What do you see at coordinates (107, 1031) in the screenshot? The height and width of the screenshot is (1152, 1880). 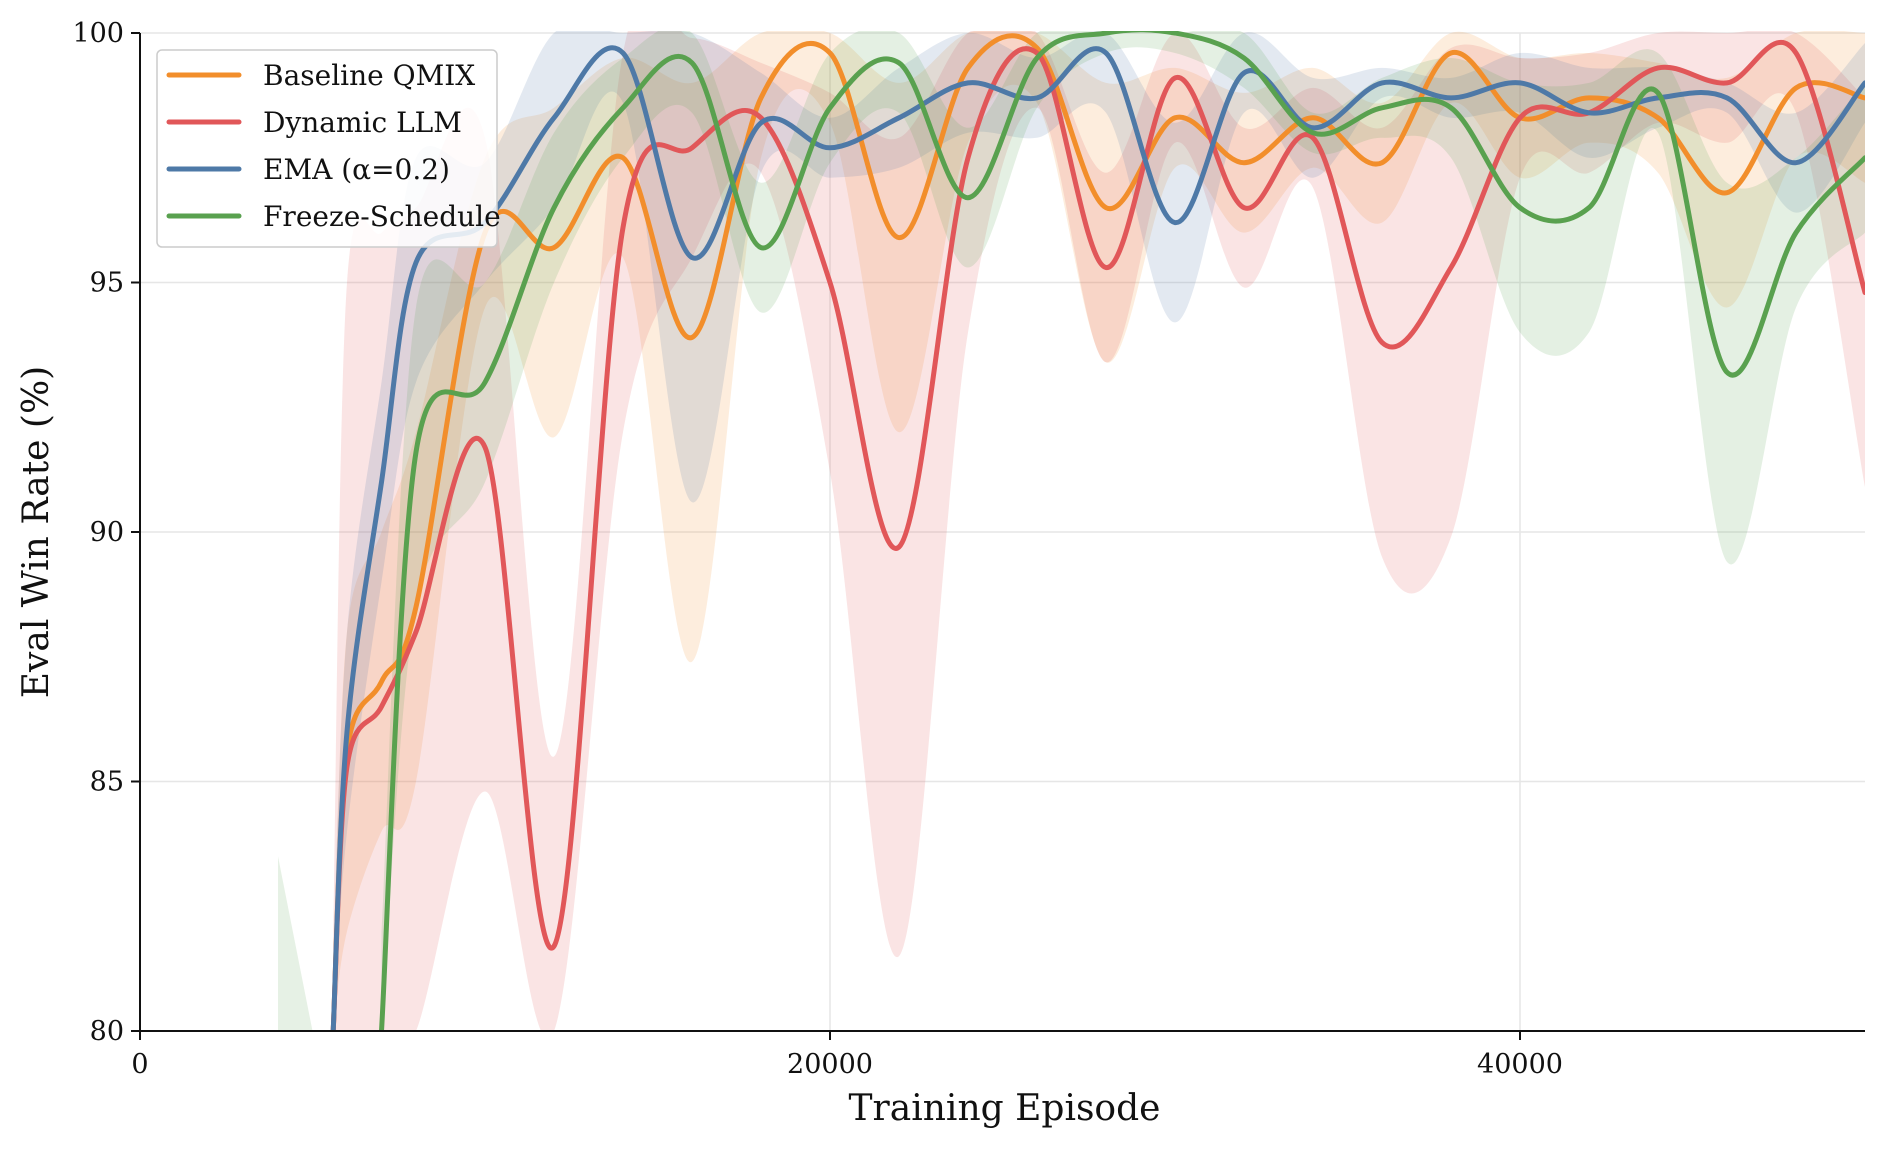 I see `y-tick-label-80: 80` at bounding box center [107, 1031].